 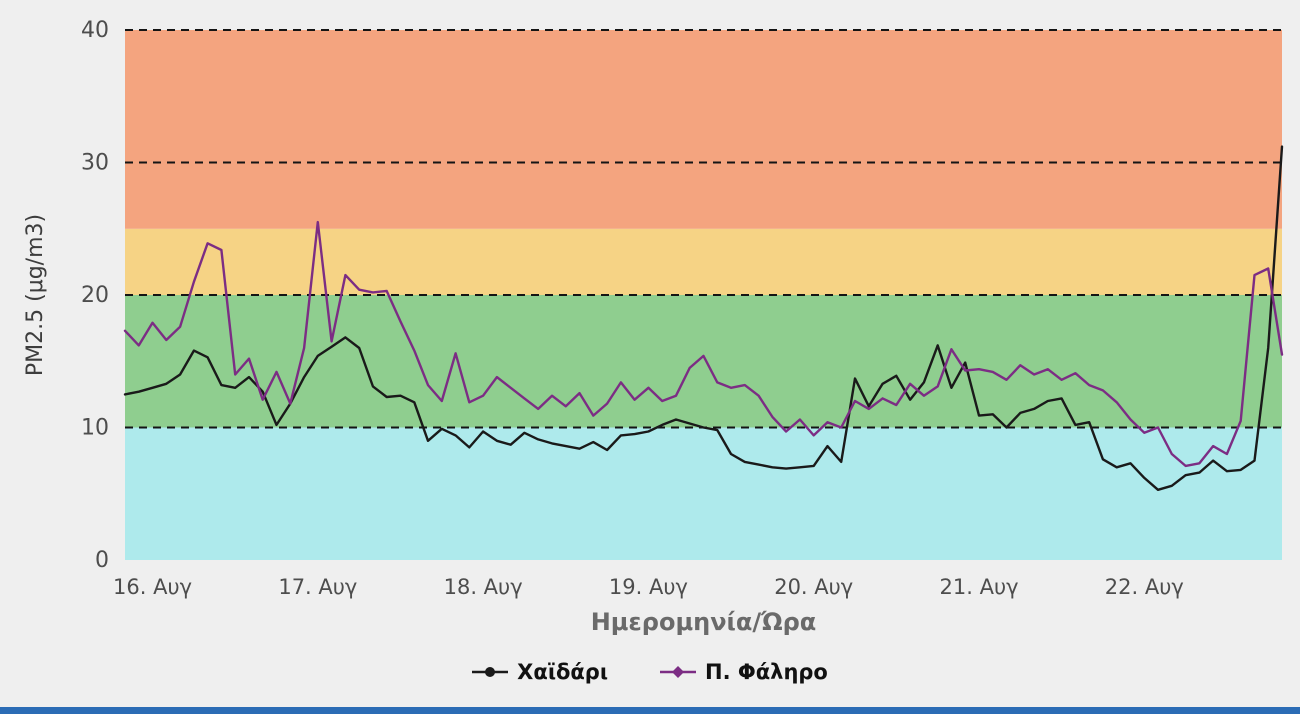 I want to click on y-tick-40: 40, so click(x=95, y=30).